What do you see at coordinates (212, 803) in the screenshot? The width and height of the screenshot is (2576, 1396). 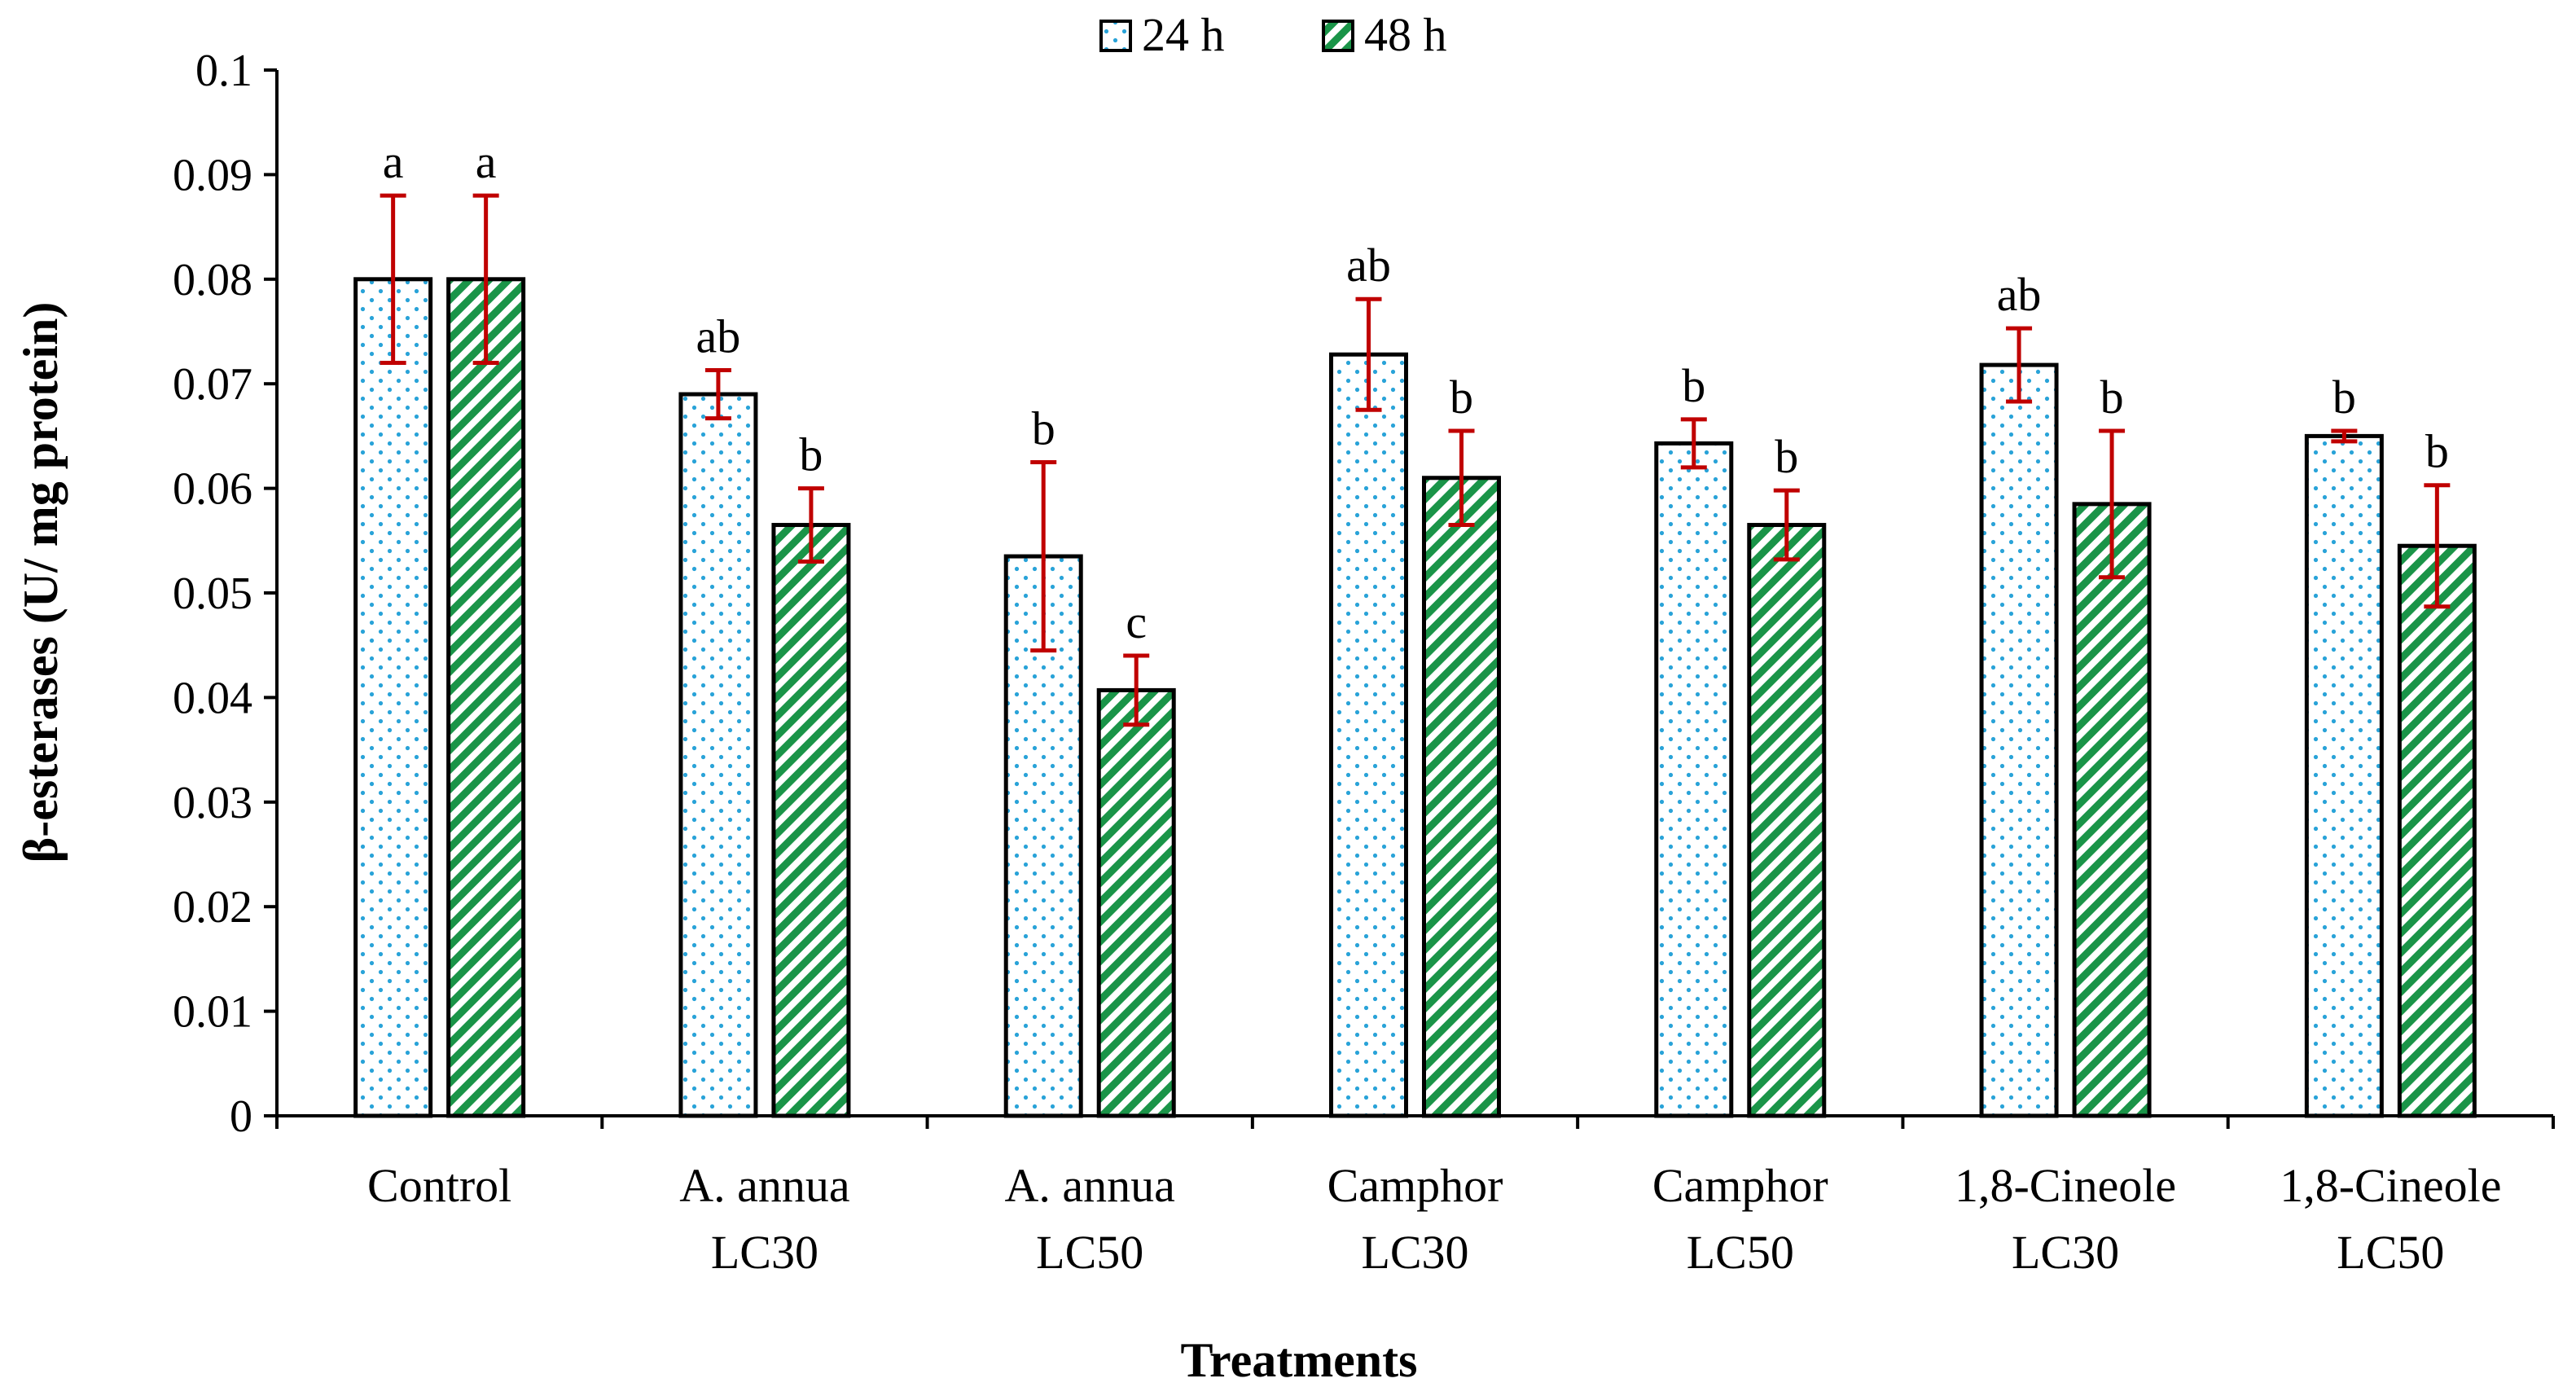 I see `y-tick-label: 0.03` at bounding box center [212, 803].